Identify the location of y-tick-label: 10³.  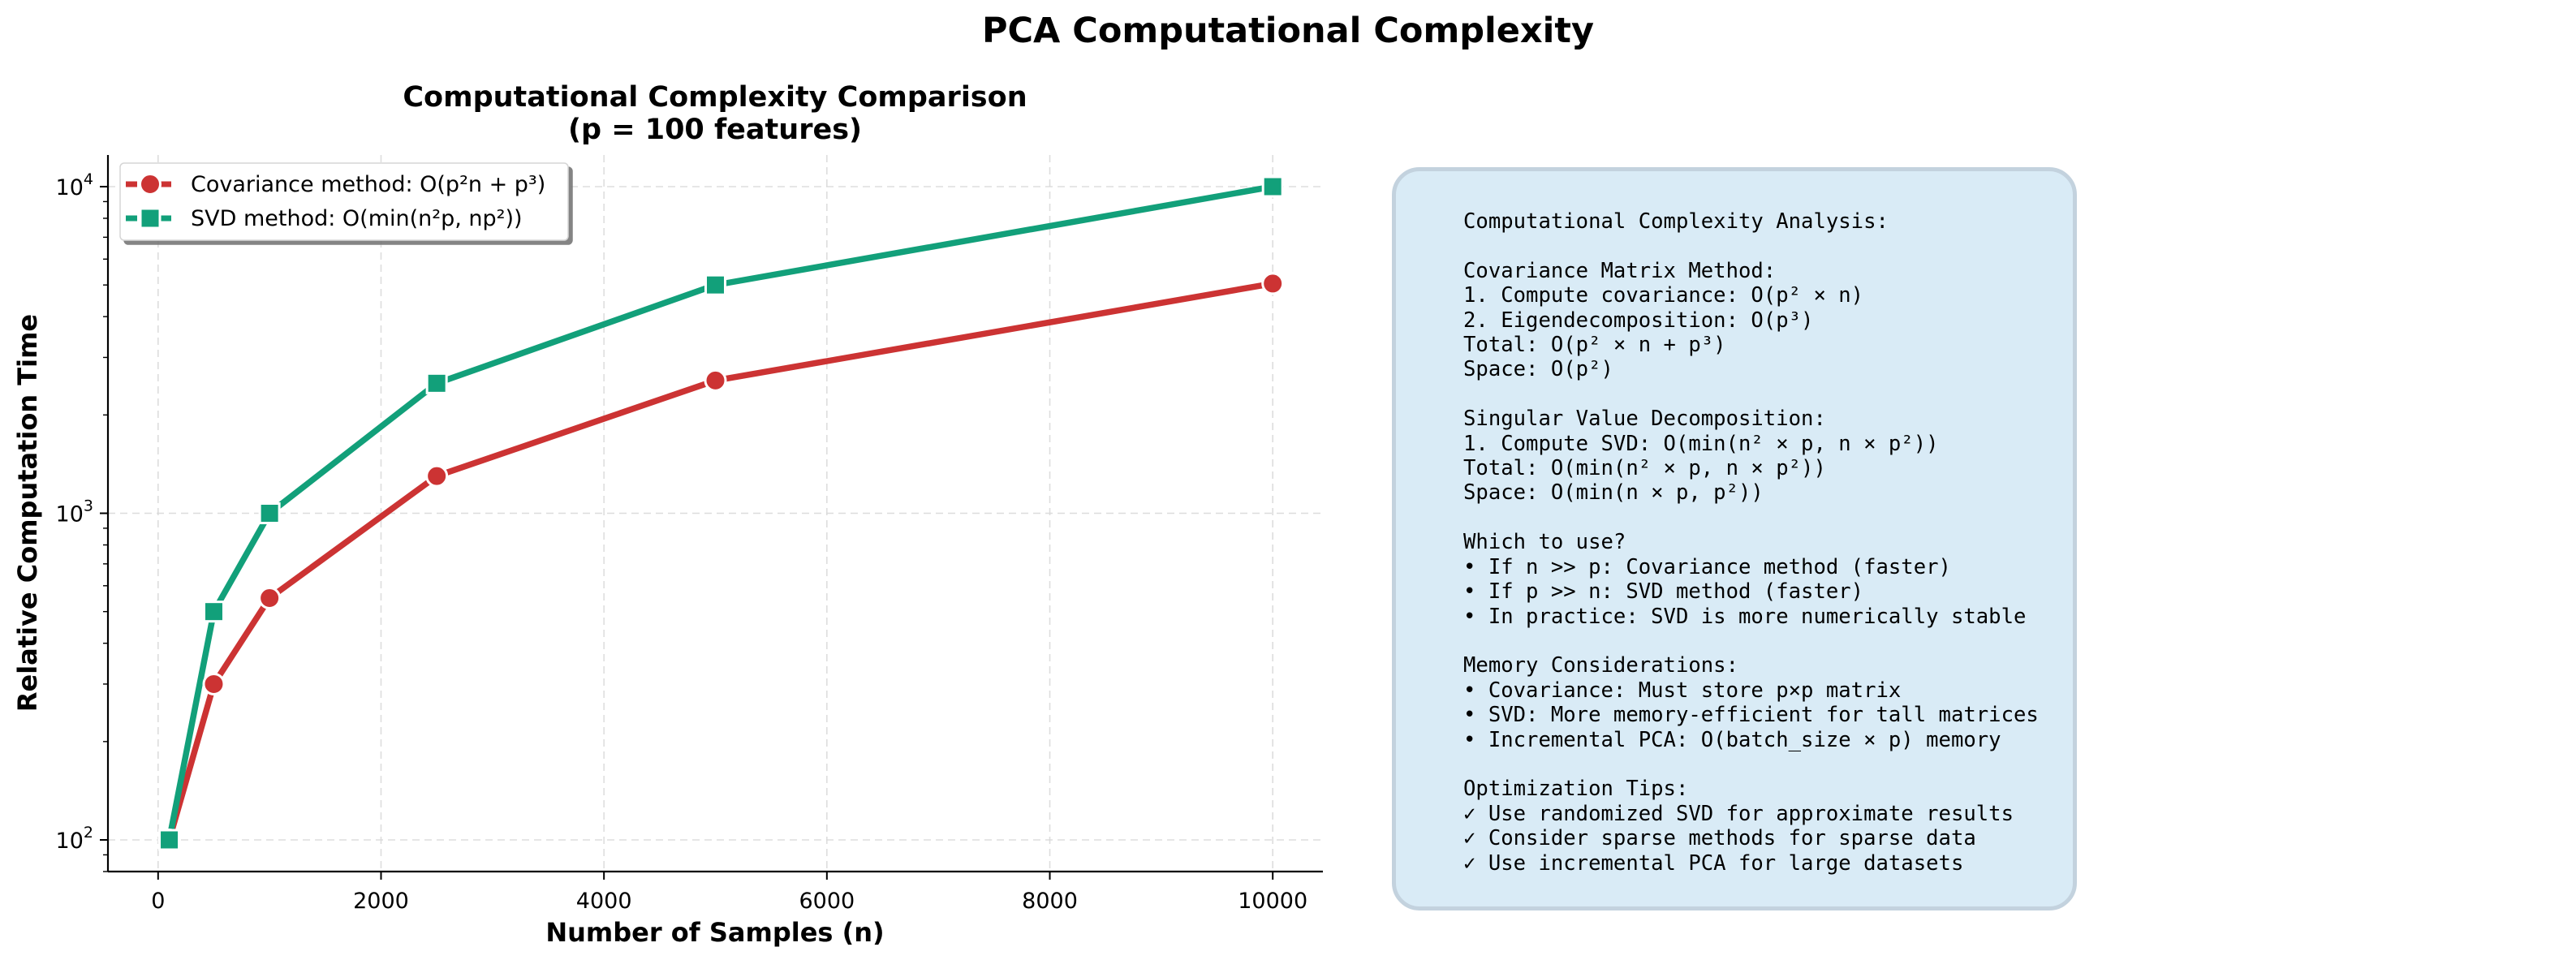
(75, 512).